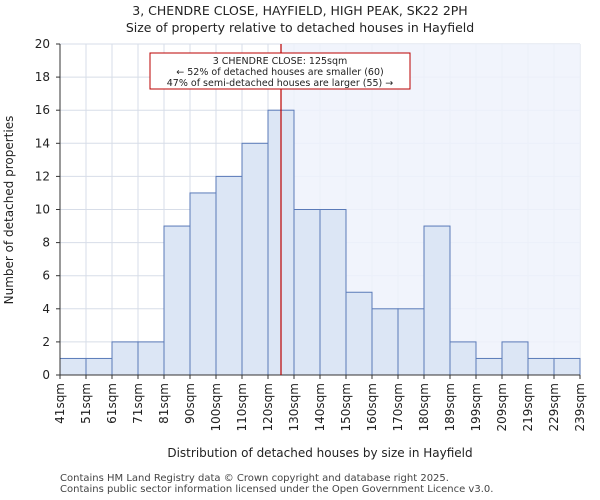  What do you see at coordinates (580, 407) in the screenshot?
I see `x-tick-label: 239sqm` at bounding box center [580, 407].